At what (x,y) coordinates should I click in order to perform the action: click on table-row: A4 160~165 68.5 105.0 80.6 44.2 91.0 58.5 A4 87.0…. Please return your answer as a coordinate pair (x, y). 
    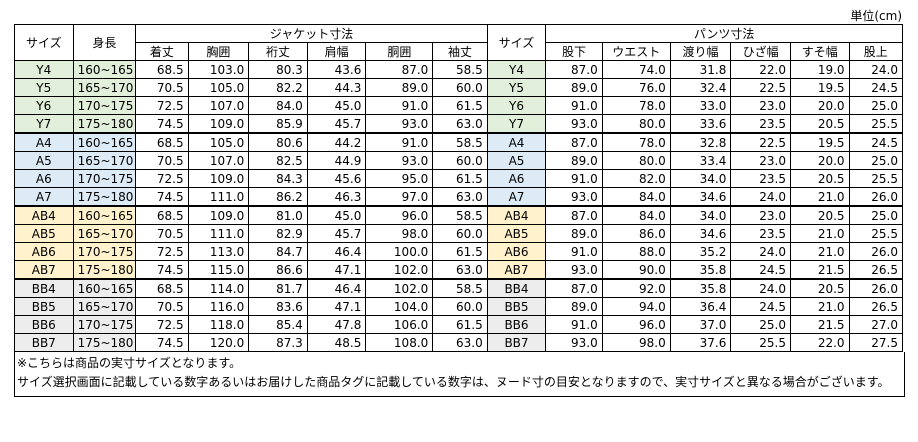
    Looking at the image, I should click on (459, 142).